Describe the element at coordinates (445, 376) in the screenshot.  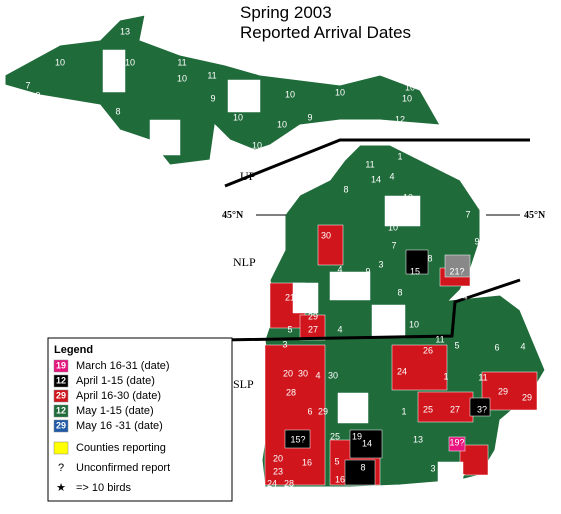
I see `county-label: 1` at that location.